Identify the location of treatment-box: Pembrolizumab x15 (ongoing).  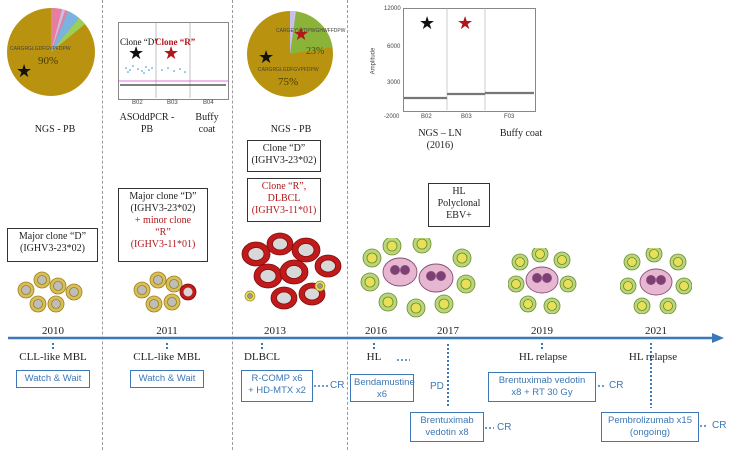
(650, 427).